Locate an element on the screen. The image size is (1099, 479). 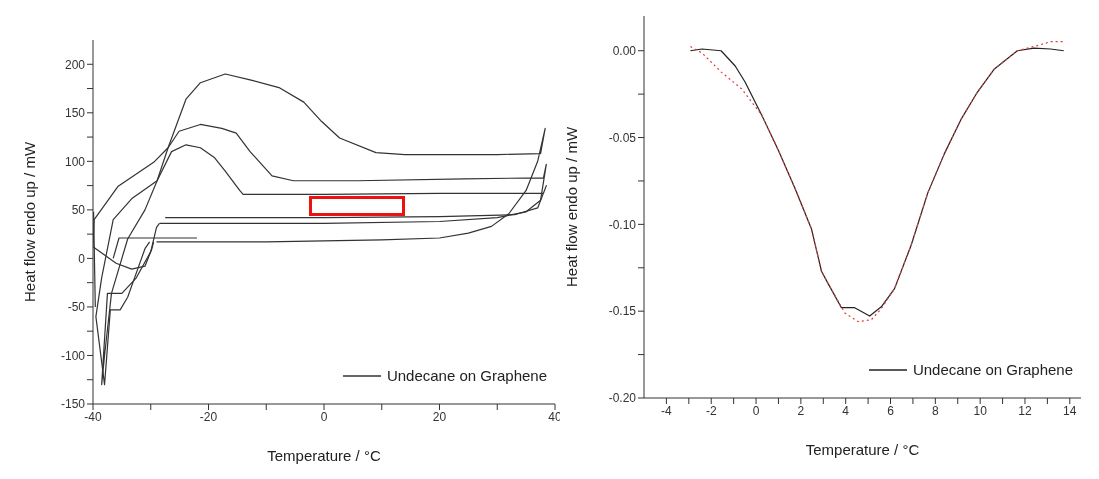
x-tick-label: 12 is located at coordinates (1025, 410).